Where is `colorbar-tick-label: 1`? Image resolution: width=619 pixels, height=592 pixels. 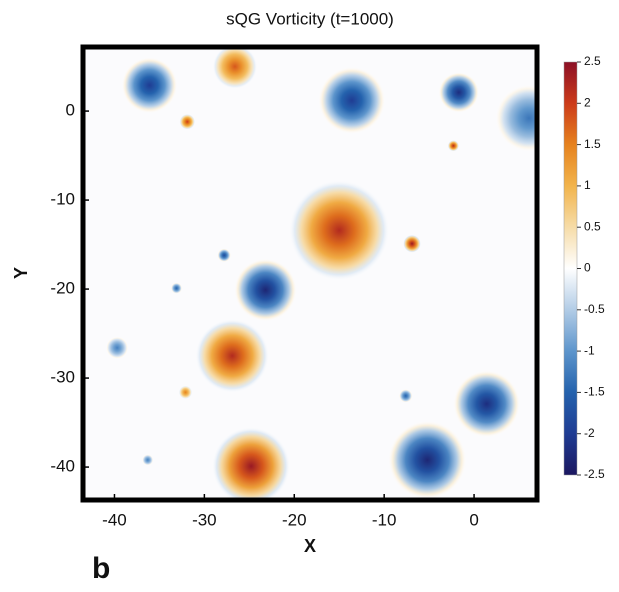
colorbar-tick-label: 1 is located at coordinates (587, 185).